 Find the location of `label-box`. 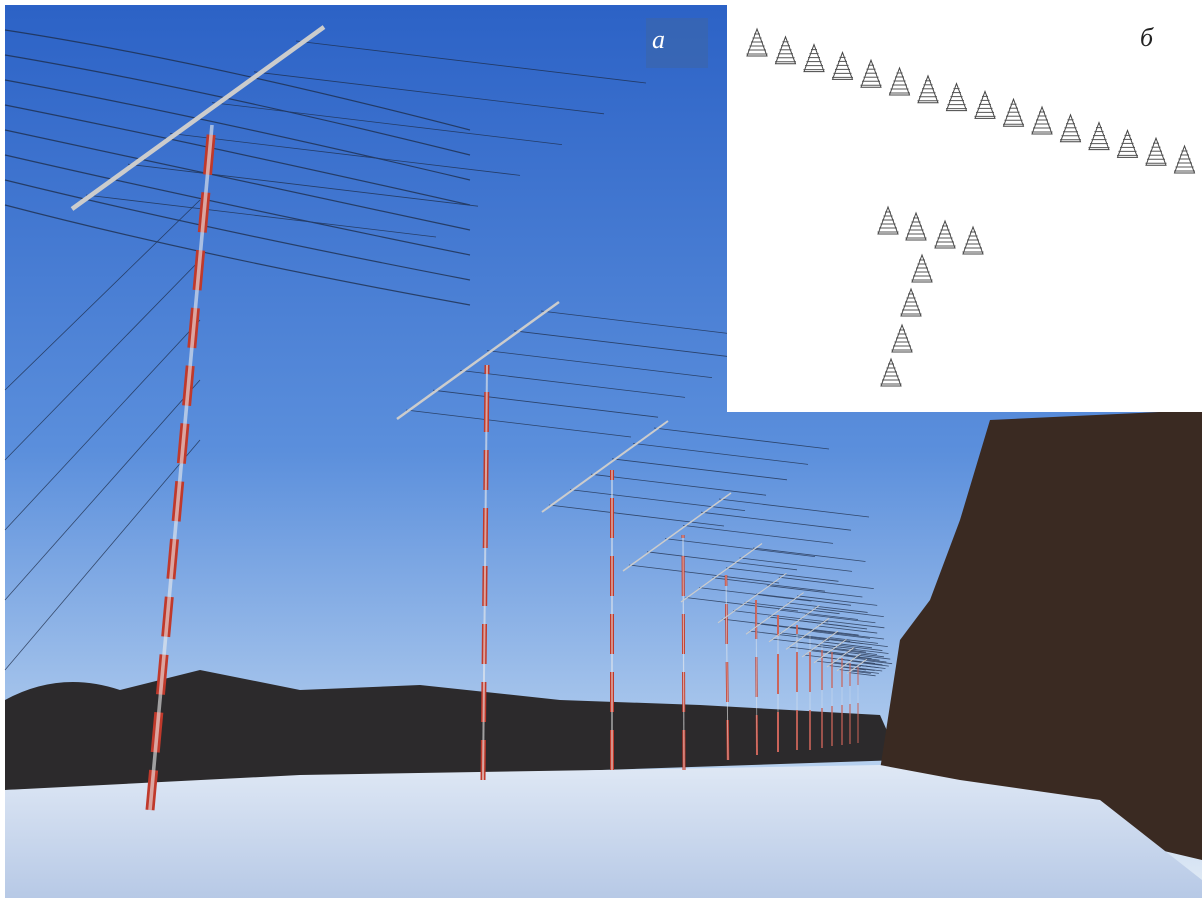

label-box is located at coordinates (677, 43).